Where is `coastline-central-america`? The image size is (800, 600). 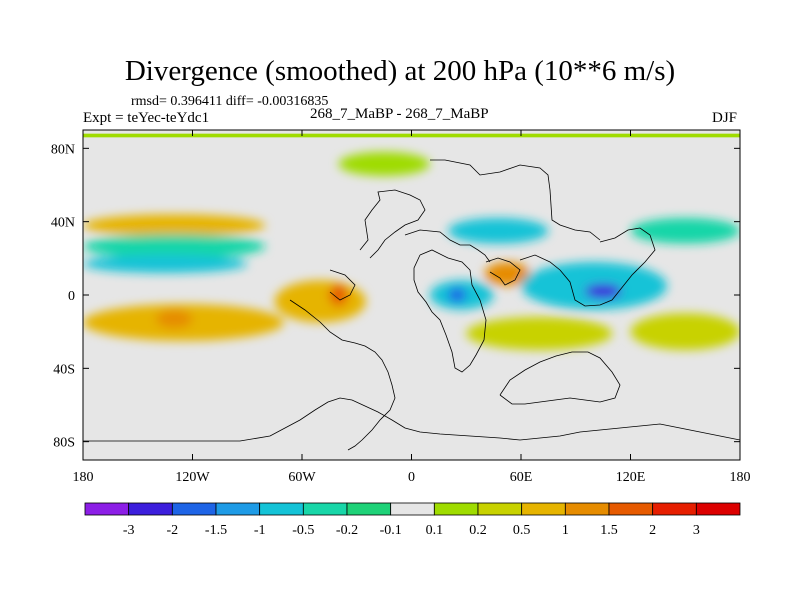
coastline-central-america is located at coordinates (342, 285).